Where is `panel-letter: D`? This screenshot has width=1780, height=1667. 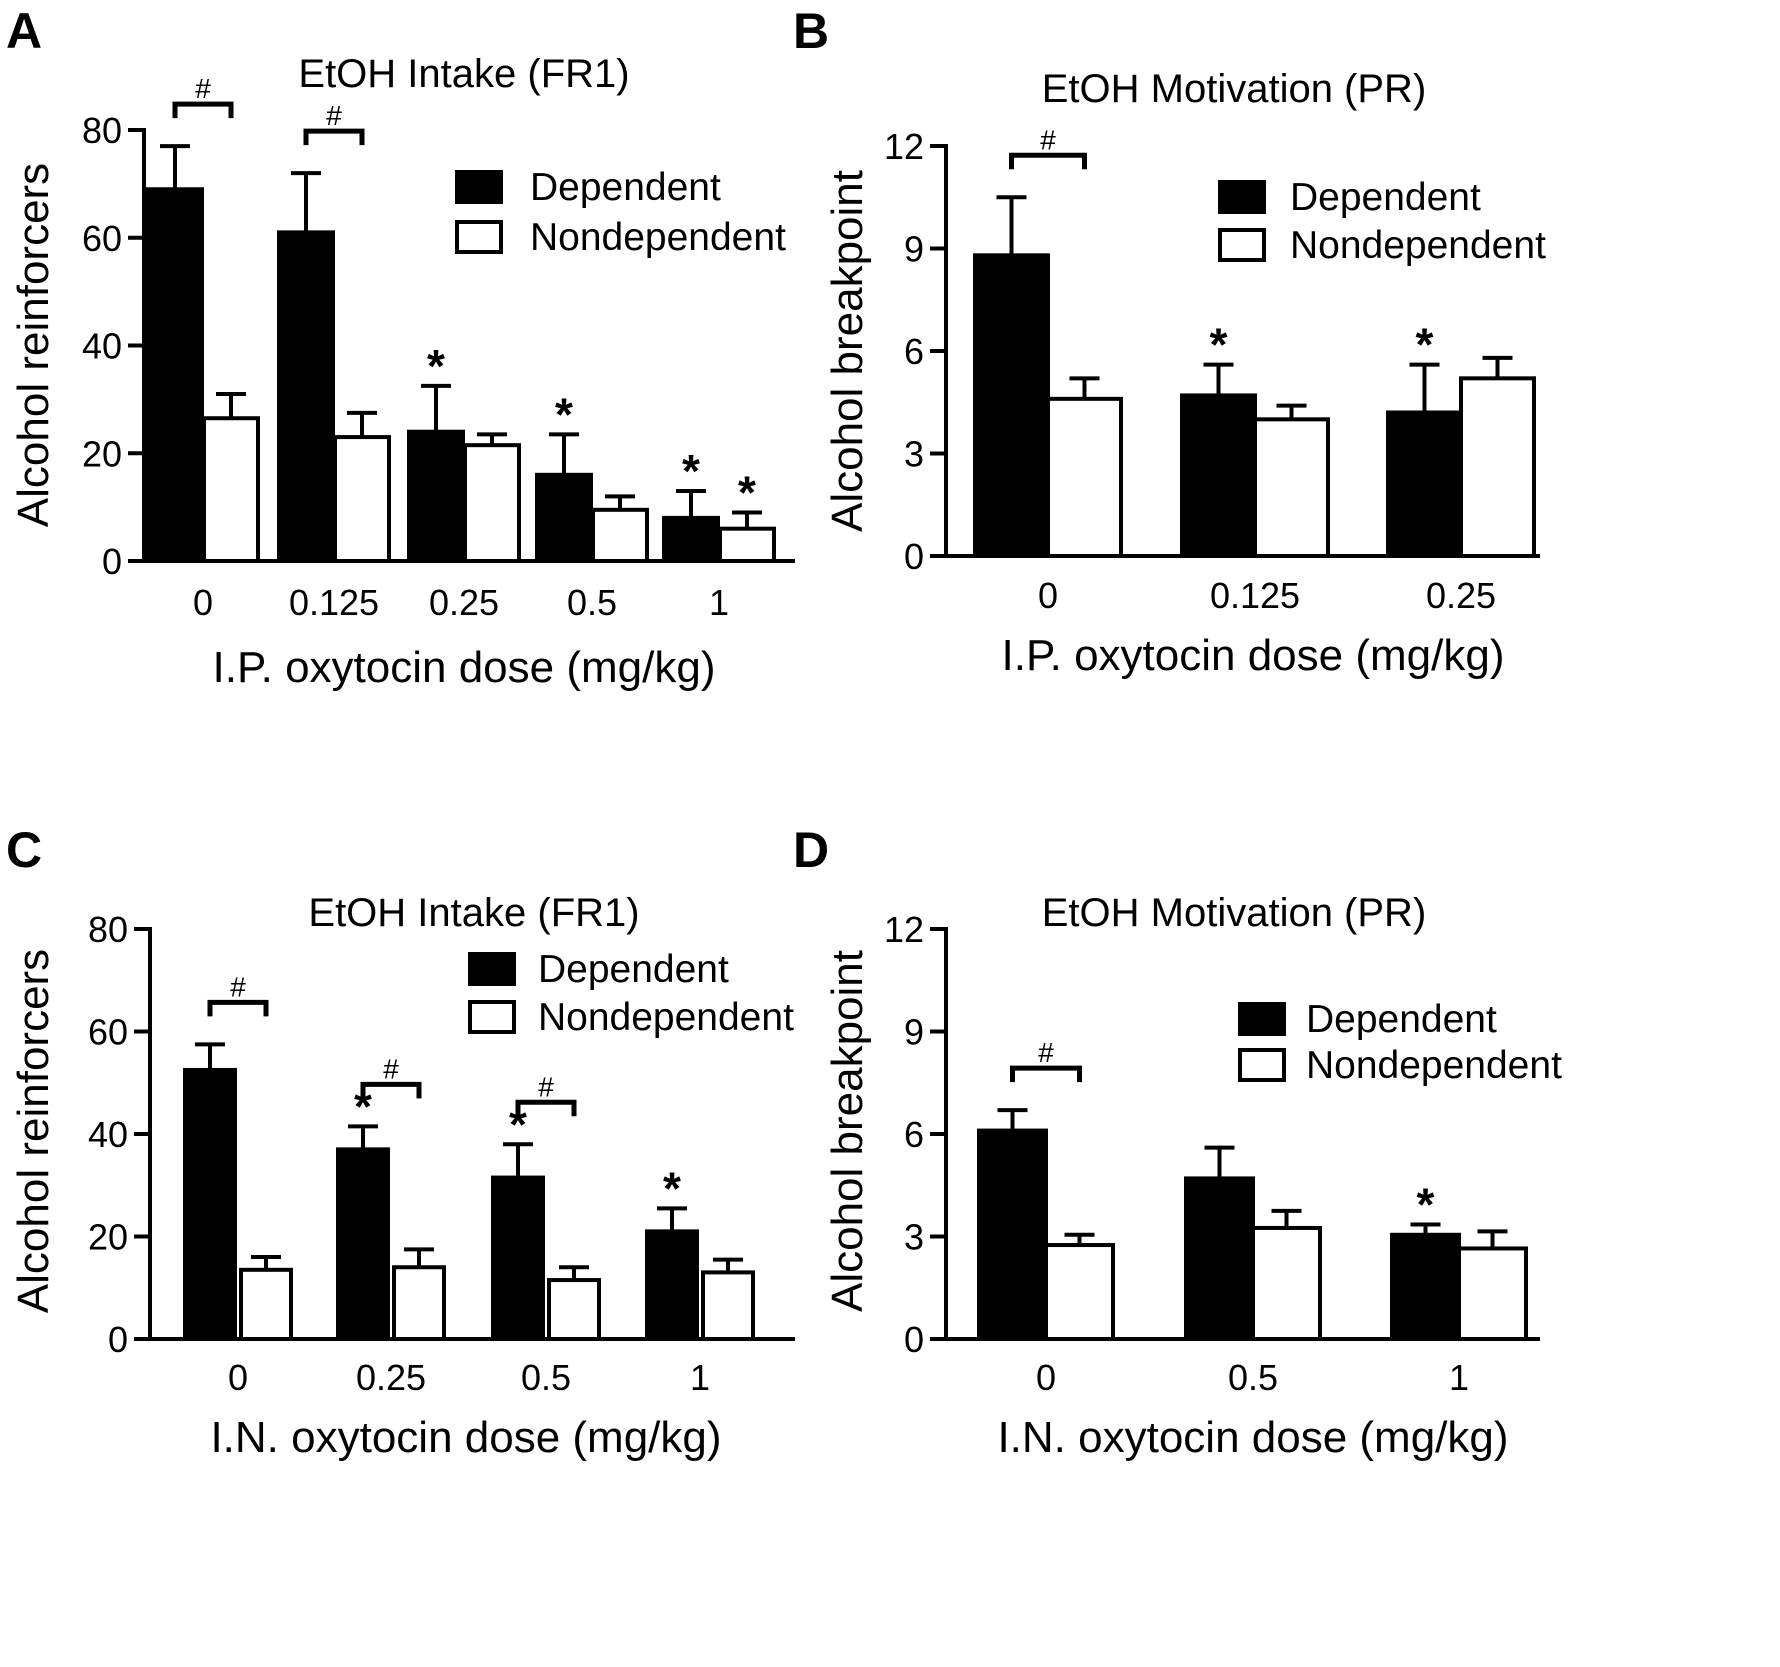 panel-letter: D is located at coordinates (811, 850).